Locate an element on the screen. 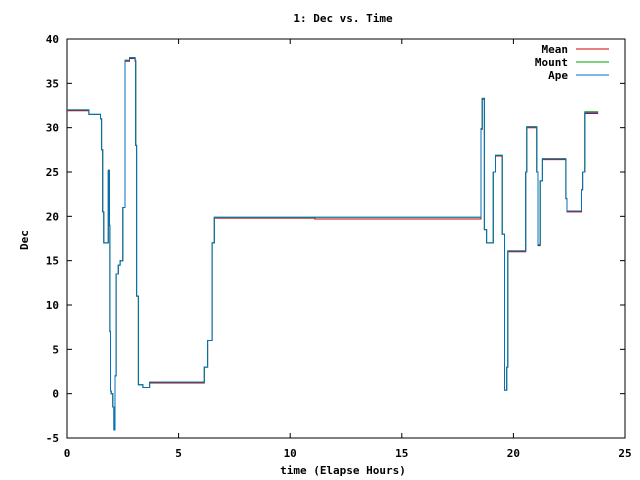  y-tick-label: 20 is located at coordinates (52, 216).